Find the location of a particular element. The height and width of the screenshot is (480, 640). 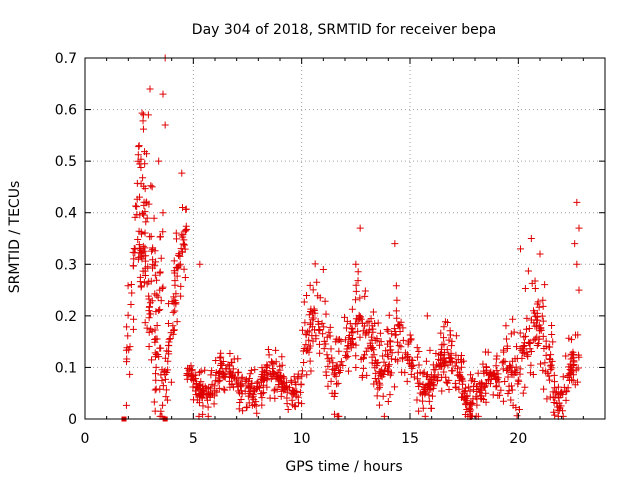

y-tick-label: 0.6 is located at coordinates (66, 111).